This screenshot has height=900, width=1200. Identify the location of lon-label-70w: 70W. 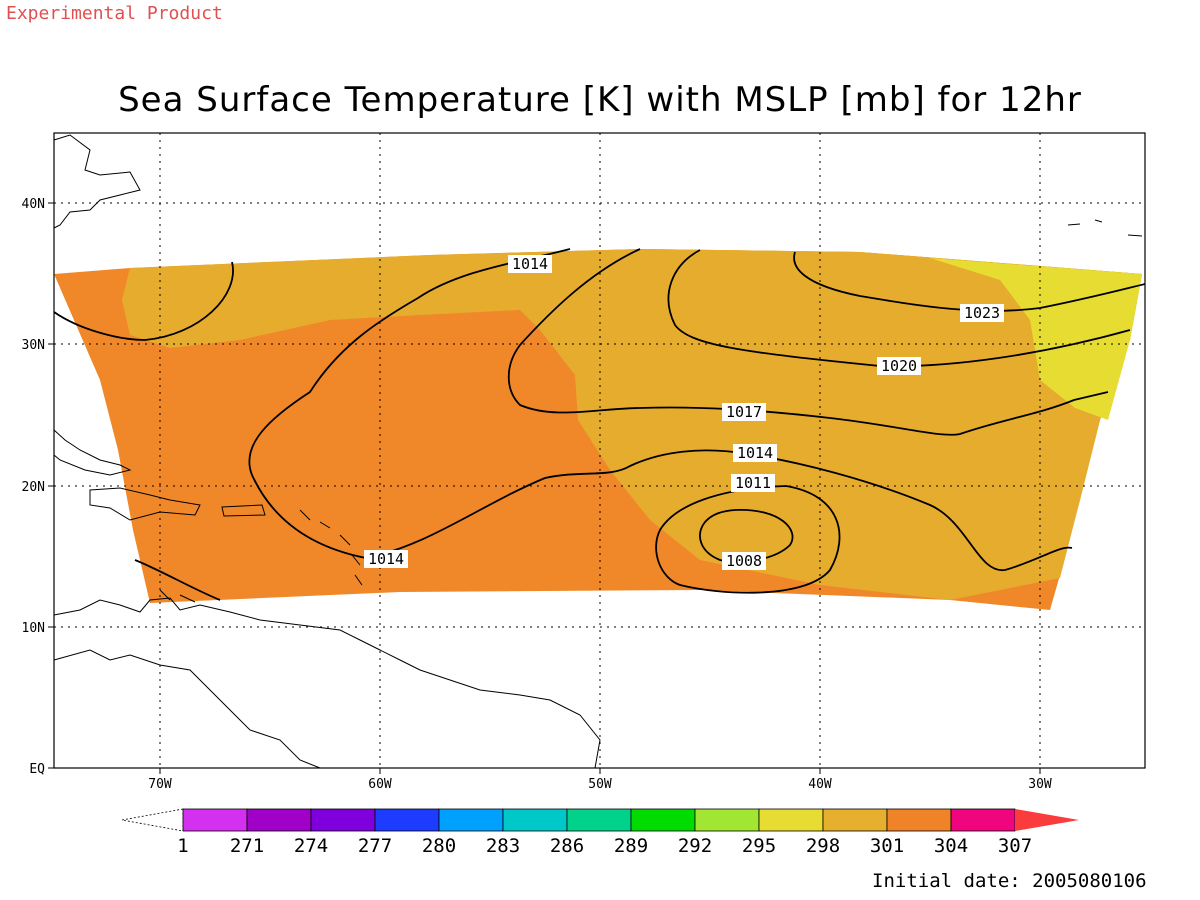
(160, 784).